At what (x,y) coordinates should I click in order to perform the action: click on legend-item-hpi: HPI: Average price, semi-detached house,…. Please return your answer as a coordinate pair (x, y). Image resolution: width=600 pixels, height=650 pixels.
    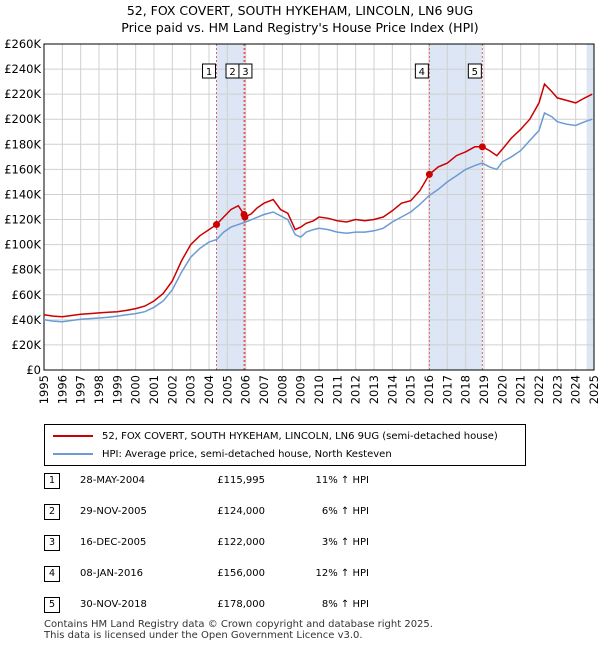
    Looking at the image, I should click on (222, 454).